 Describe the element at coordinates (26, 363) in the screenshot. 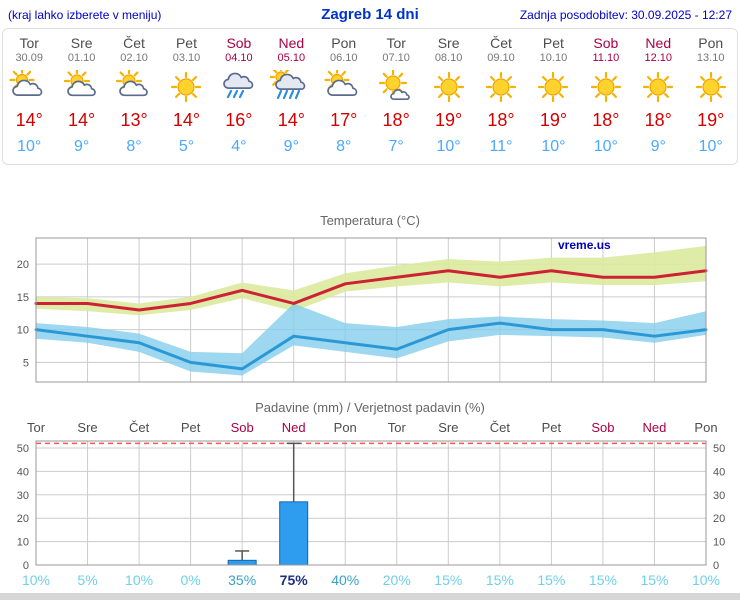

I see `y-axis-tick-label: 5` at that location.